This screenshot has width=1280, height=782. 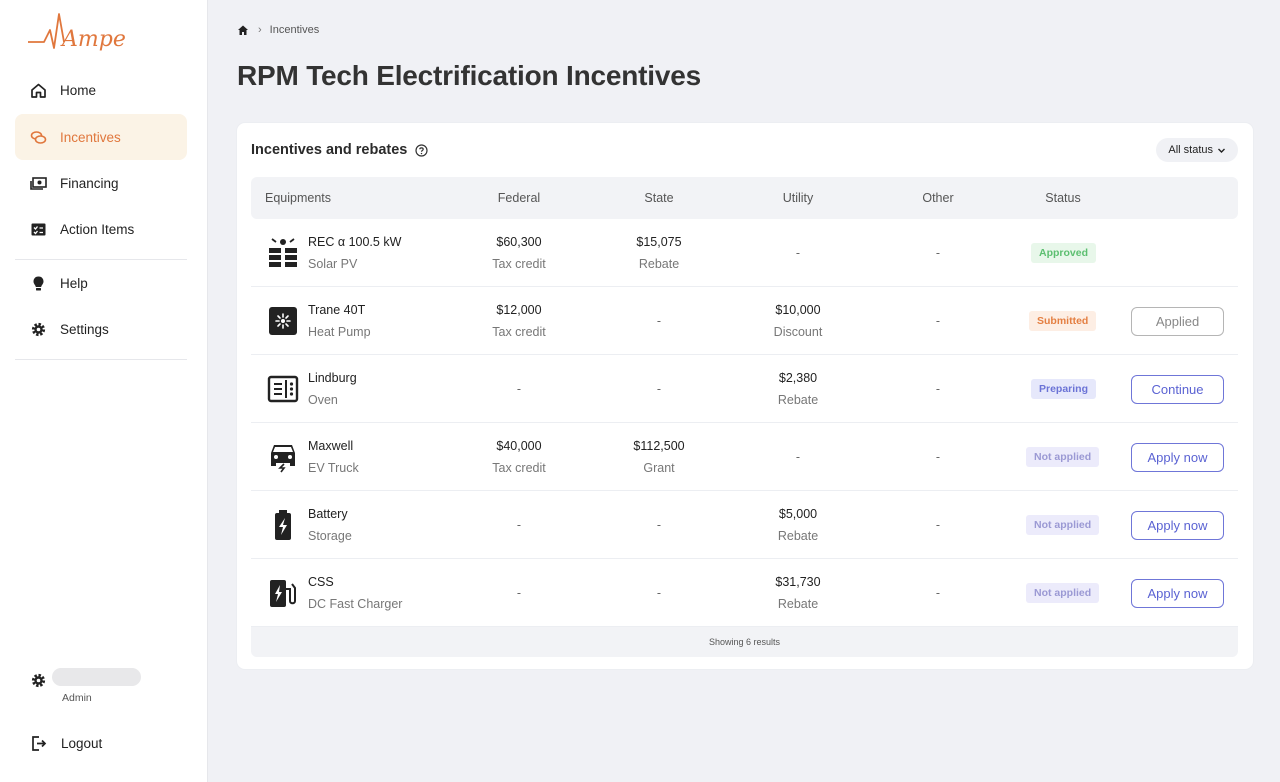 What do you see at coordinates (938, 198) in the screenshot?
I see `column-header-other: Other` at bounding box center [938, 198].